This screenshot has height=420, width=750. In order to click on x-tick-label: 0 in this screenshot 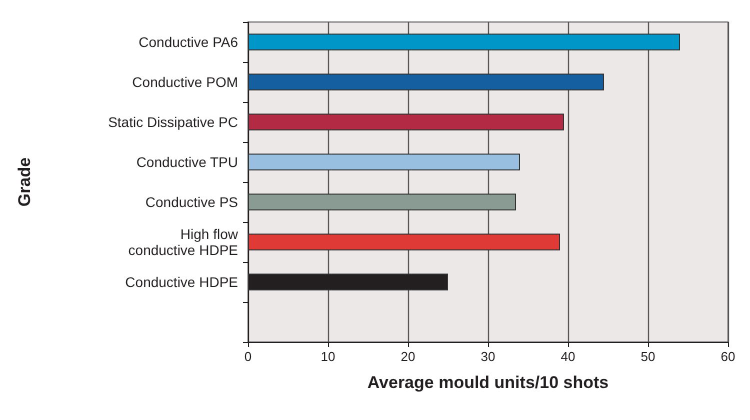, I will do `click(248, 356)`.